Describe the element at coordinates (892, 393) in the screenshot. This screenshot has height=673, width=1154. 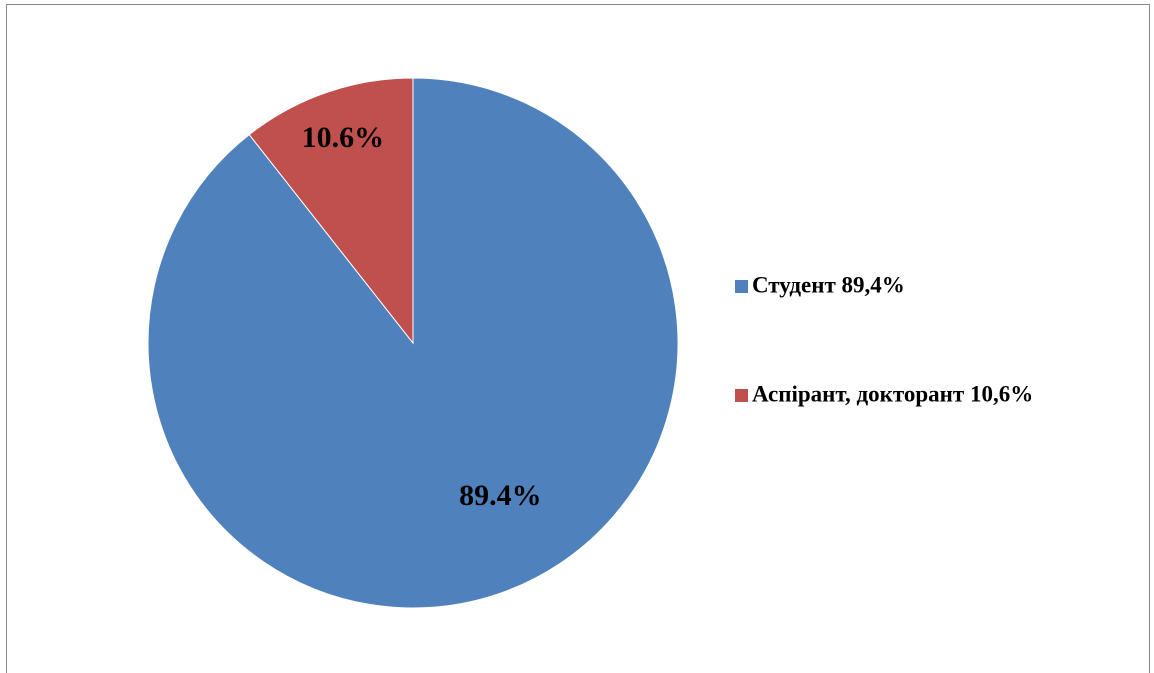
I see `legend-label: Аспірант, докторант 10,6%` at that location.